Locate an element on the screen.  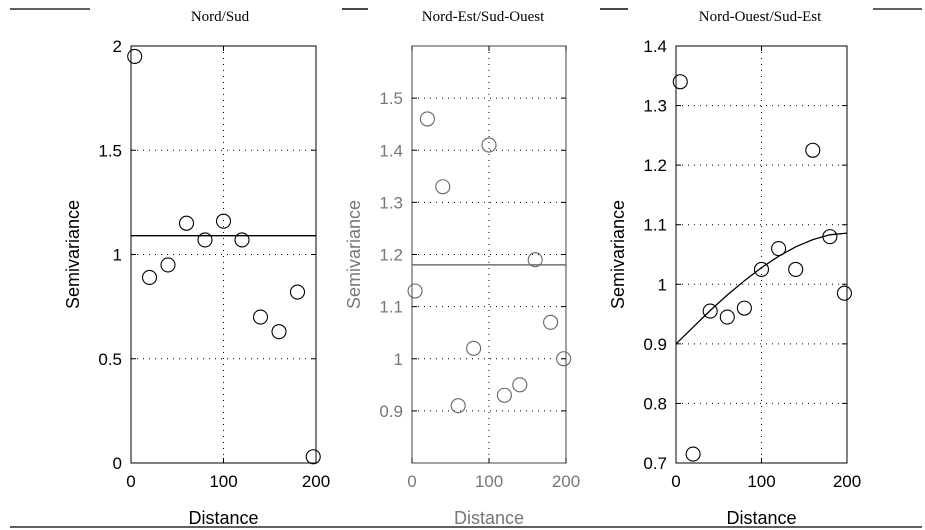
y-tick-label: 0 is located at coordinates (117, 463).